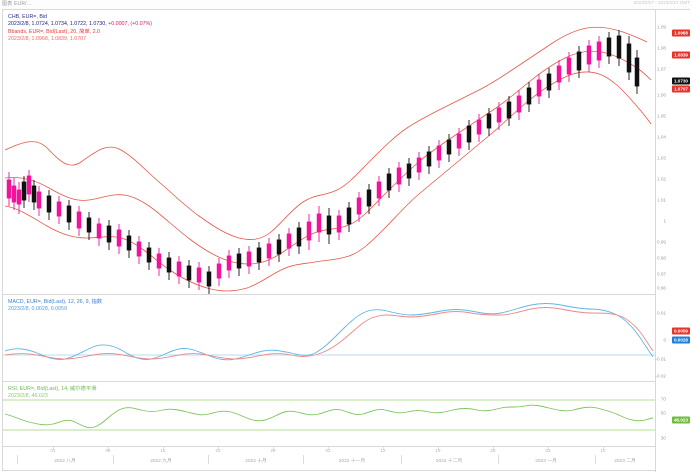 The image size is (692, 474). What do you see at coordinates (52, 389) in the screenshot?
I see `rsi-title: RSI, EUR=, Bid(Last), 14, 威尔德平滑` at bounding box center [52, 389].